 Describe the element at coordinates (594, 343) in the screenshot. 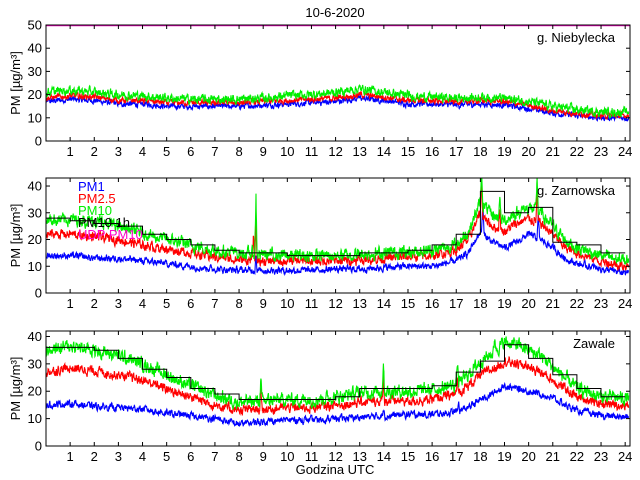

I see `station-label: Zawale` at that location.